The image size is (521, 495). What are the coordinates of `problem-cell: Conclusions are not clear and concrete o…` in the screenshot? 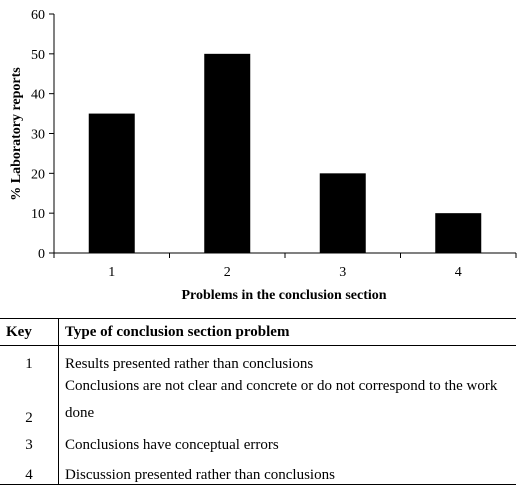 It's located at (281, 399).